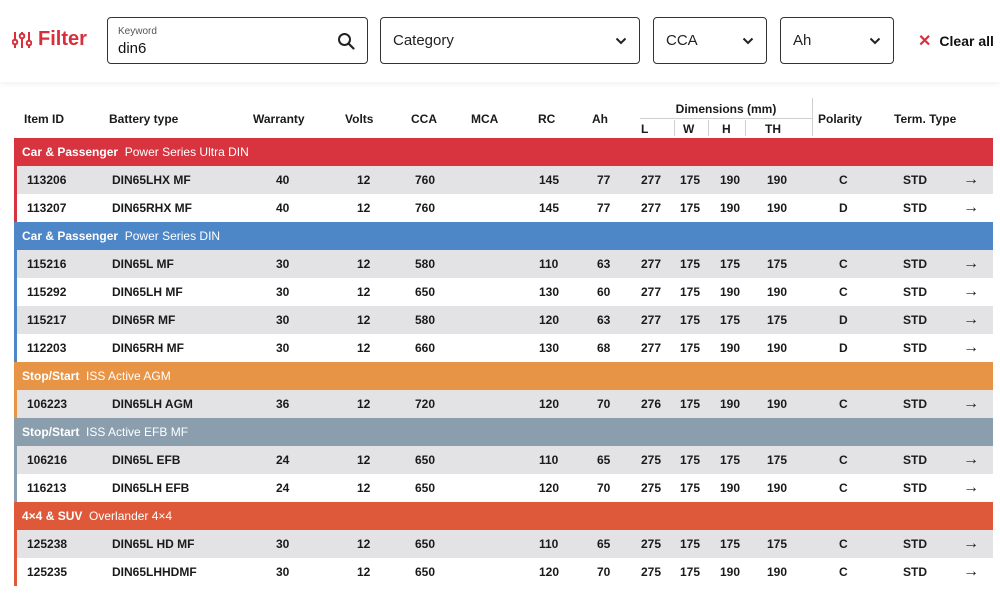 This screenshot has height=614, width=1000. What do you see at coordinates (710, 40) in the screenshot?
I see `cca-select: CCA` at bounding box center [710, 40].